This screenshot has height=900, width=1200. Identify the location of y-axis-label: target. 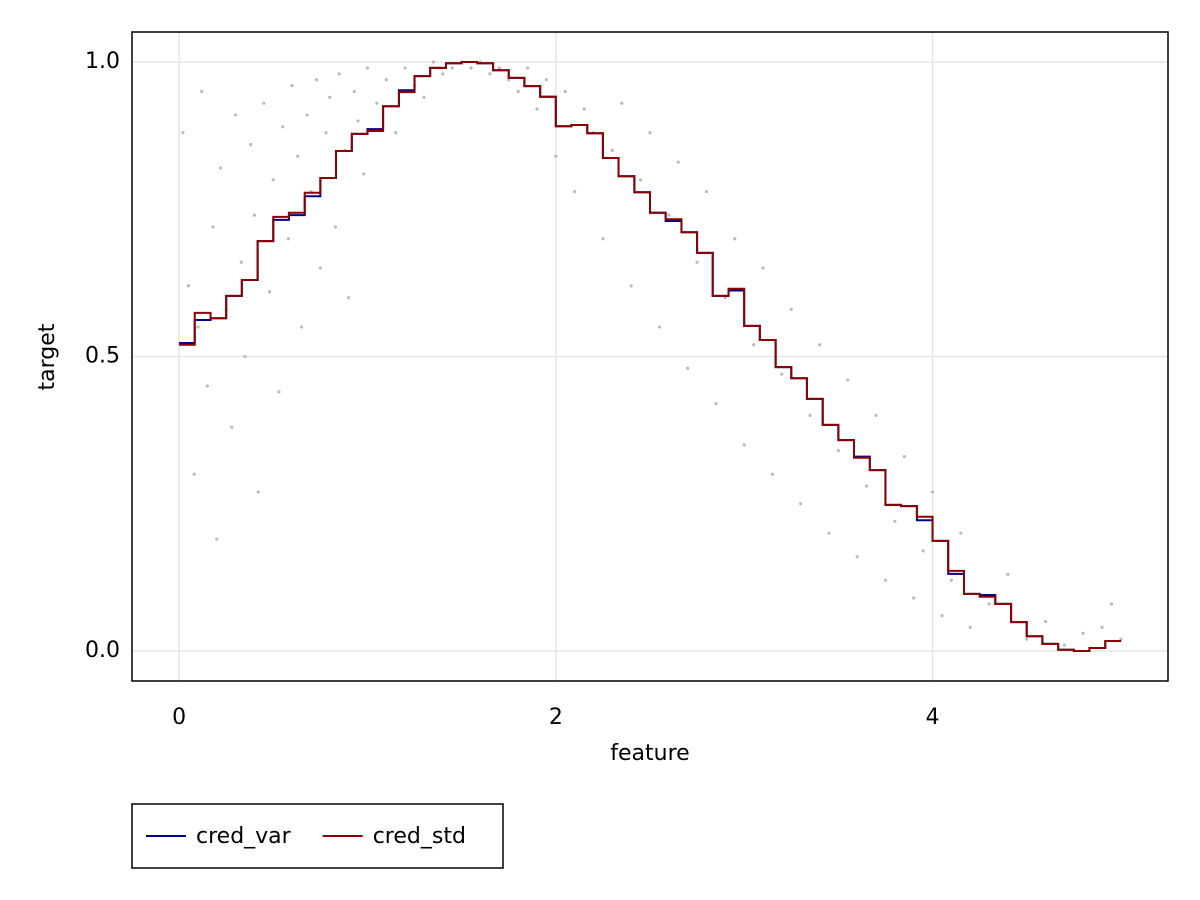
(47, 356).